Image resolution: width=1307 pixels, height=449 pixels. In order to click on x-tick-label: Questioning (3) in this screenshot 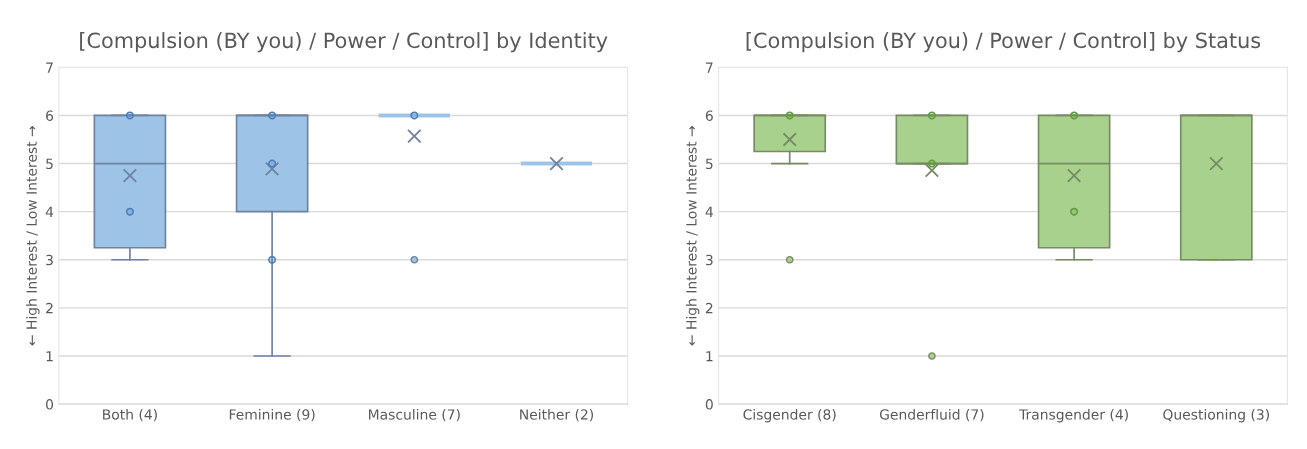, I will do `click(1216, 415)`.